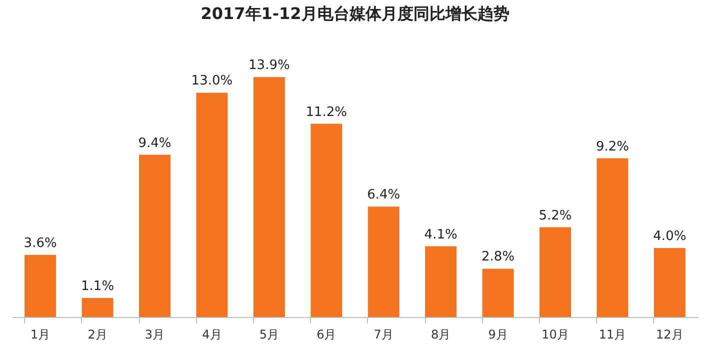  Describe the element at coordinates (441, 234) in the screenshot. I see `data-label: 4.1%` at that location.